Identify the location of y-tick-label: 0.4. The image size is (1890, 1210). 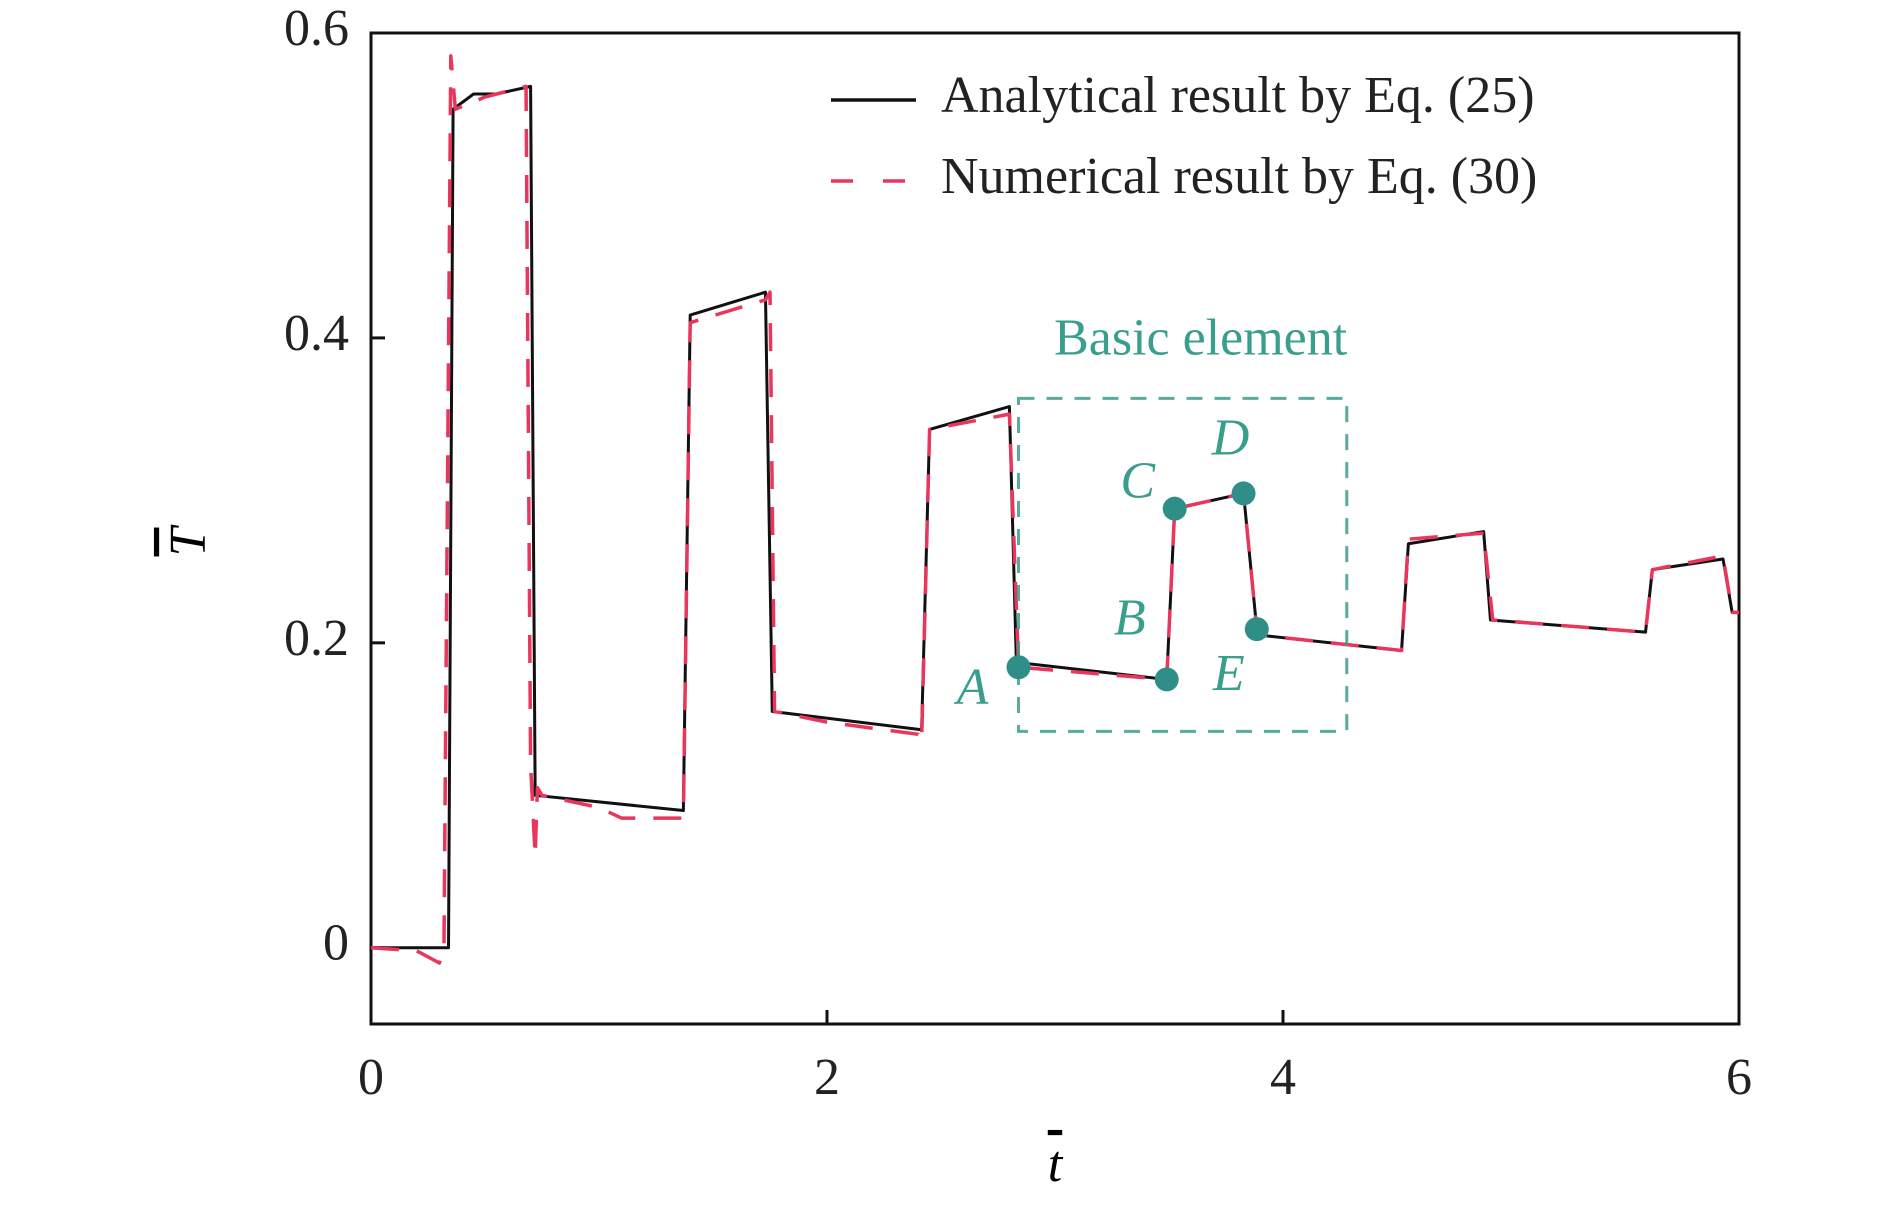
(316, 333).